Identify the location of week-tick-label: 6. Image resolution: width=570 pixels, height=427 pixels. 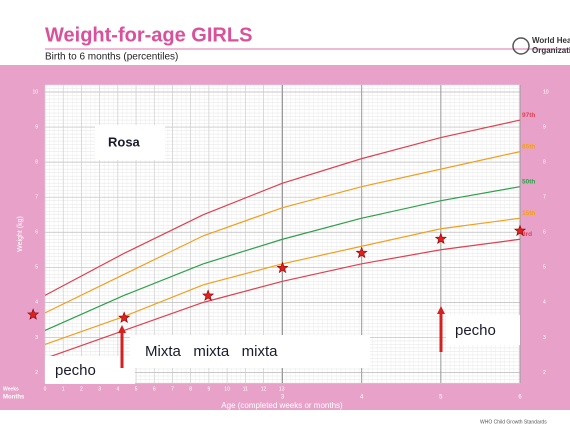
(154, 389).